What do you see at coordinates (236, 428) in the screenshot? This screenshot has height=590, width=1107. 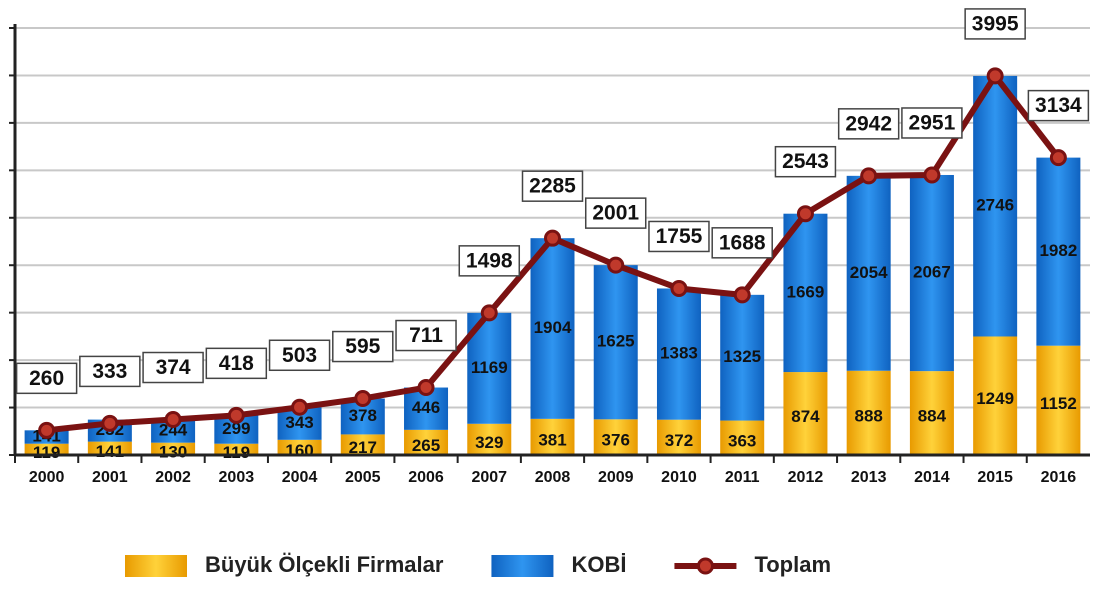 I see `value-label: 299` at bounding box center [236, 428].